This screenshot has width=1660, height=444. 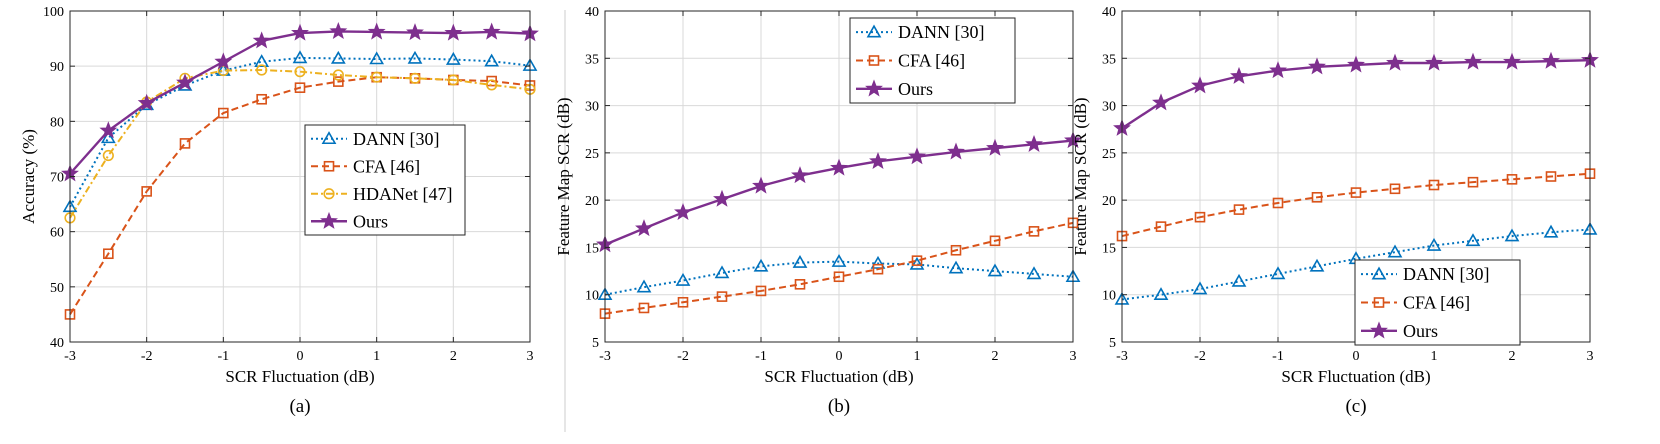 What do you see at coordinates (53, 12) in the screenshot?
I see `y-tick-label: 100` at bounding box center [53, 12].